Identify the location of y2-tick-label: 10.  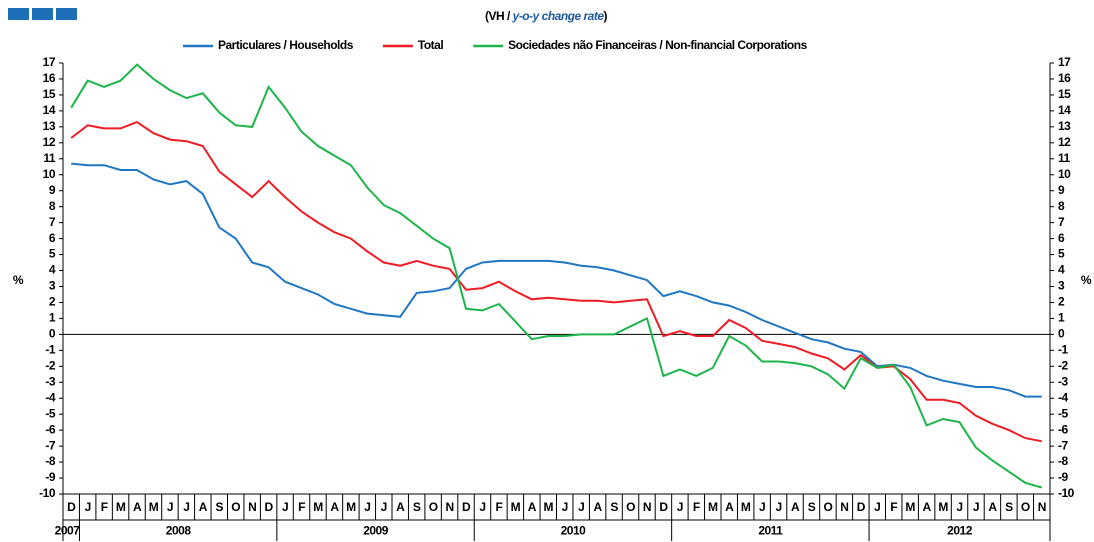
(1064, 174).